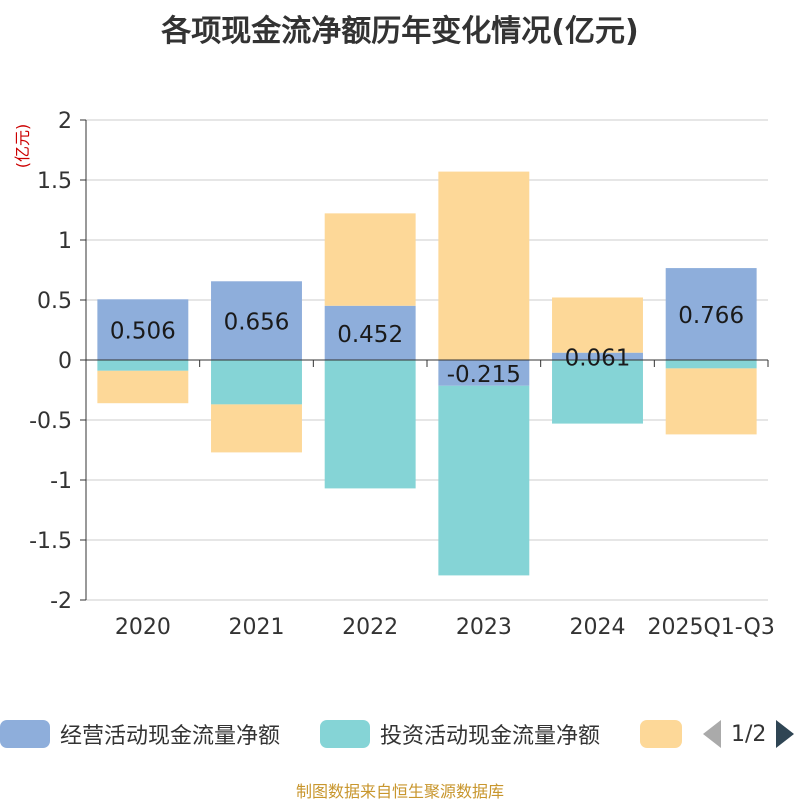 This screenshot has height=802, width=800. I want to click on x-tick-label: 2024, so click(598, 627).